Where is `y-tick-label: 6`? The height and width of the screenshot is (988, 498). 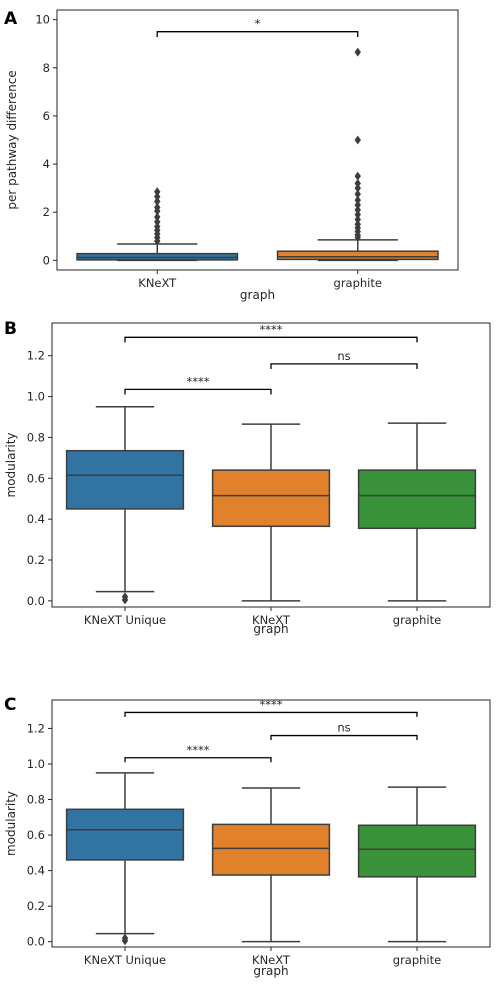
y-tick-label: 6 is located at coordinates (46, 116).